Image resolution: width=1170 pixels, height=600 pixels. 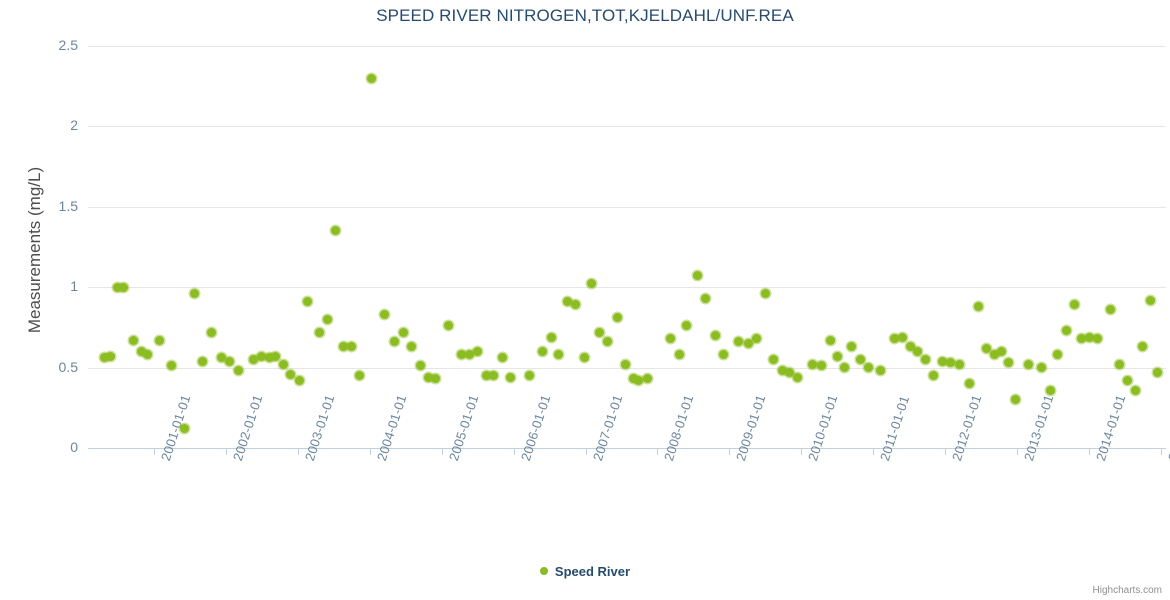 What do you see at coordinates (584, 571) in the screenshot?
I see `legend-item-speed-river: Speed River` at bounding box center [584, 571].